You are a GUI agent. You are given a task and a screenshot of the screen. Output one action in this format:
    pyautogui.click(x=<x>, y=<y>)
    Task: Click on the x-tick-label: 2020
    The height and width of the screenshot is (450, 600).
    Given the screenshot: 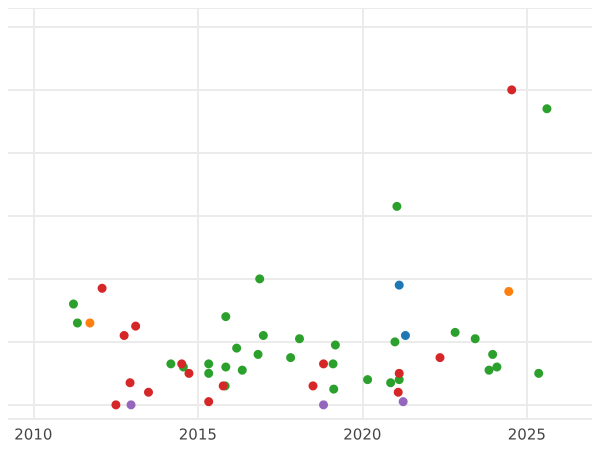 What is the action you would take?
    pyautogui.click(x=362, y=435)
    